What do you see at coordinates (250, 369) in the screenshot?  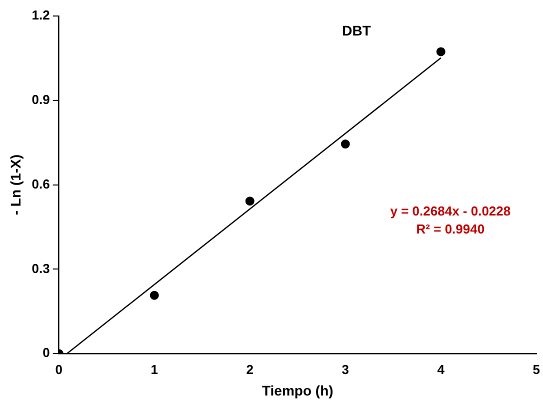 I see `x-tick-label: 2` at bounding box center [250, 369].